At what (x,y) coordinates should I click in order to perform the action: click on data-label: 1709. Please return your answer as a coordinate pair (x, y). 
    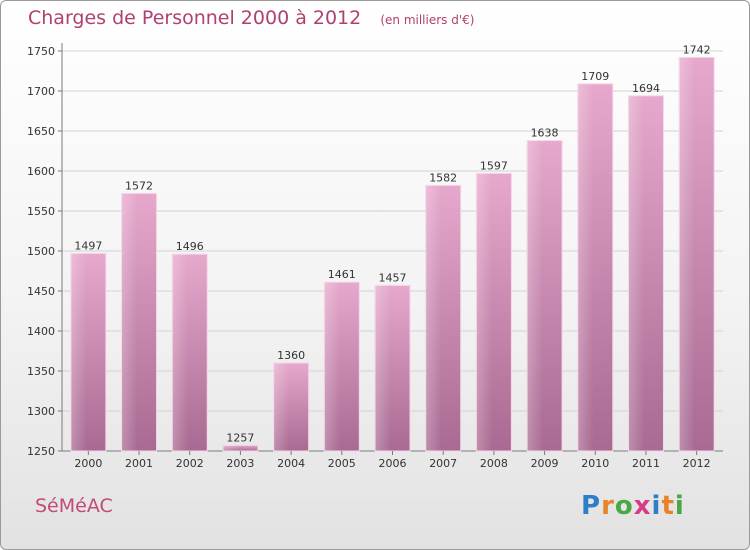
    Looking at the image, I should click on (595, 76).